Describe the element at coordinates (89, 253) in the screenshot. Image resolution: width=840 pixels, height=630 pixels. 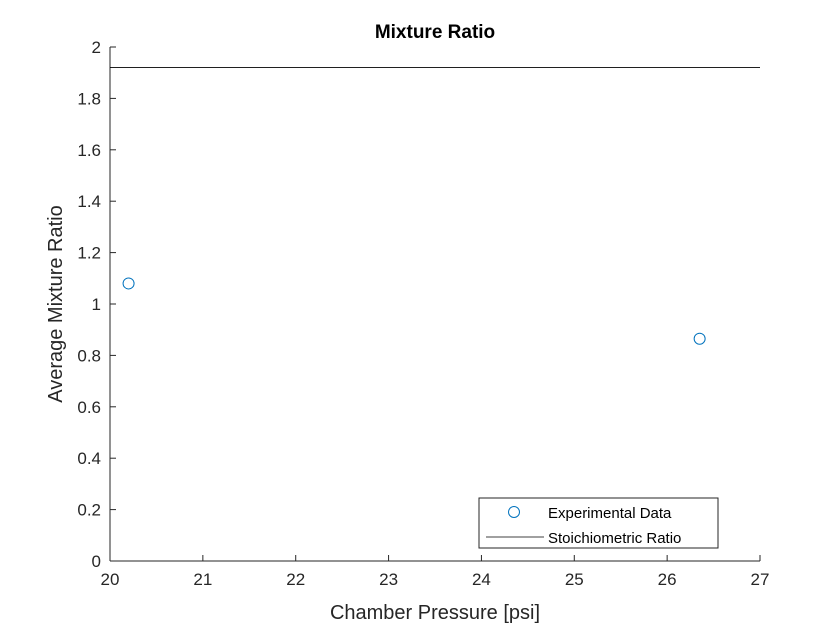
I see `y-tick-label: 1.2` at that location.